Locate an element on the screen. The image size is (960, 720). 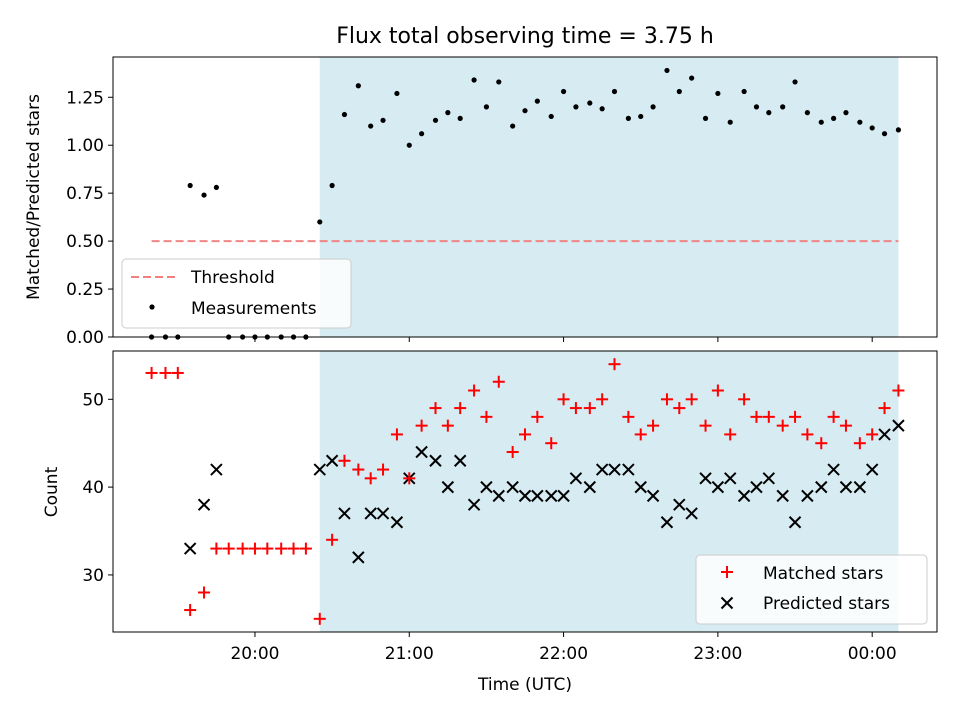
bottom-y-tick-label: 50 is located at coordinates (93, 400).